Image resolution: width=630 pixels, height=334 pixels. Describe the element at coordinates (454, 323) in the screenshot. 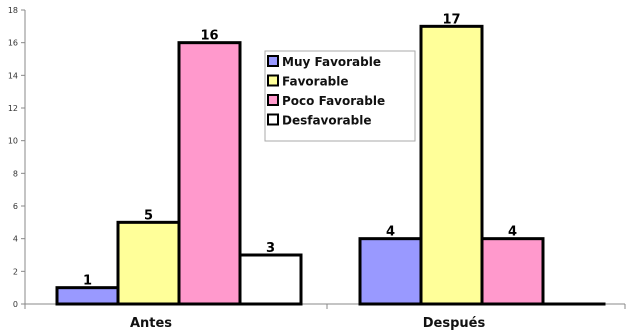

I see `x-category-label: Después` at that location.